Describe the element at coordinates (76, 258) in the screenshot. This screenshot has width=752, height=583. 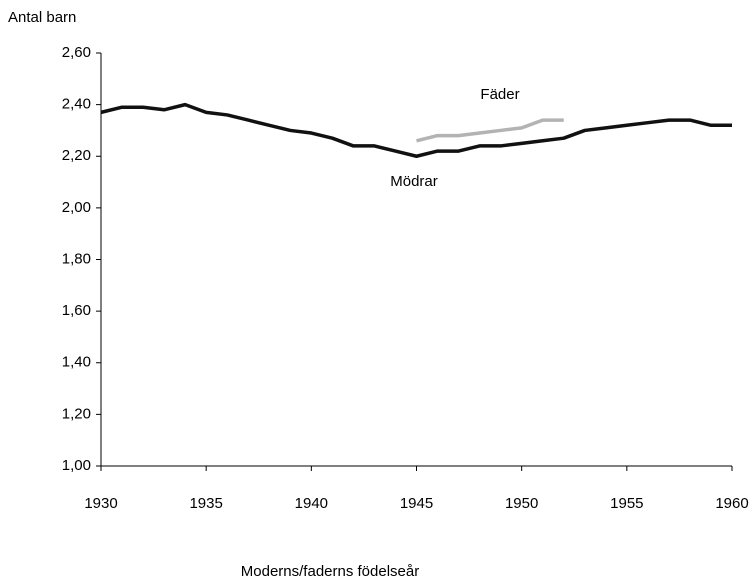
I see `y-tick-label: 1,80` at that location.